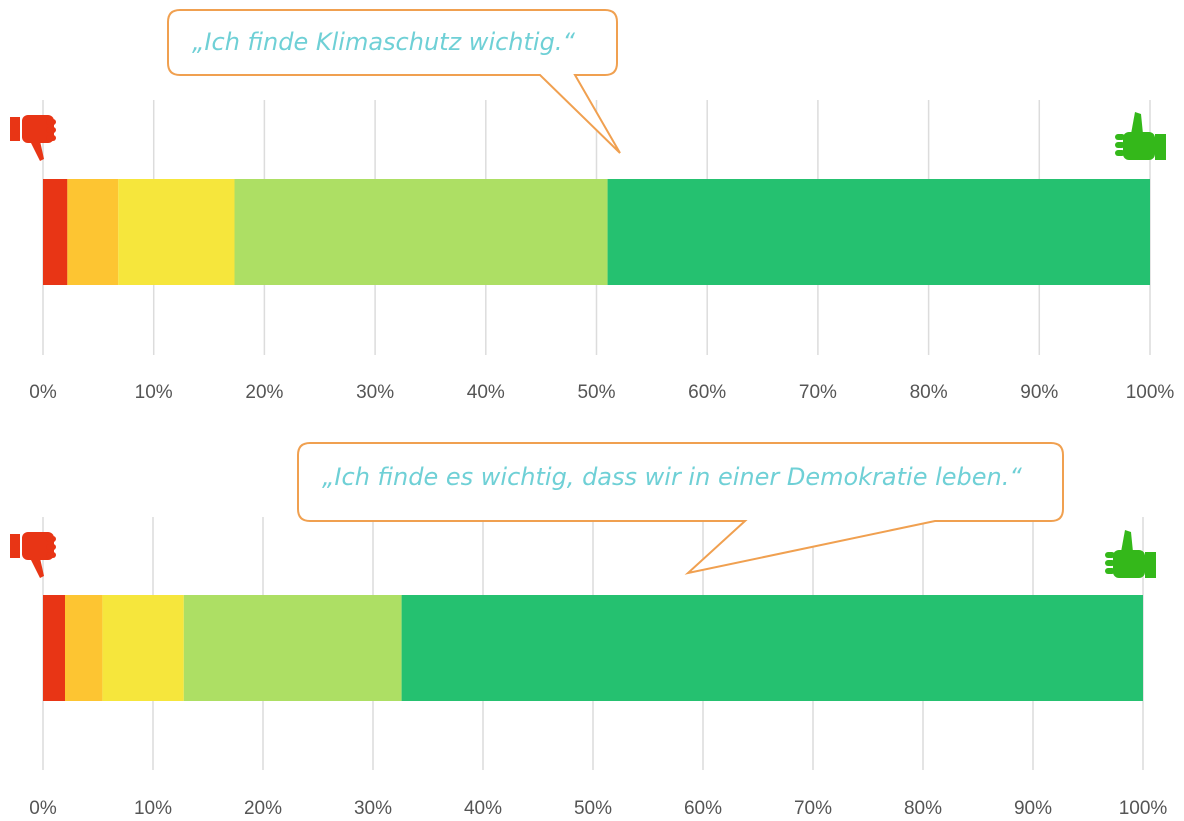  Describe the element at coordinates (383, 42) in the screenshot. I see `annotation: „Ich finde Klimaschutz wichtig.“` at that location.